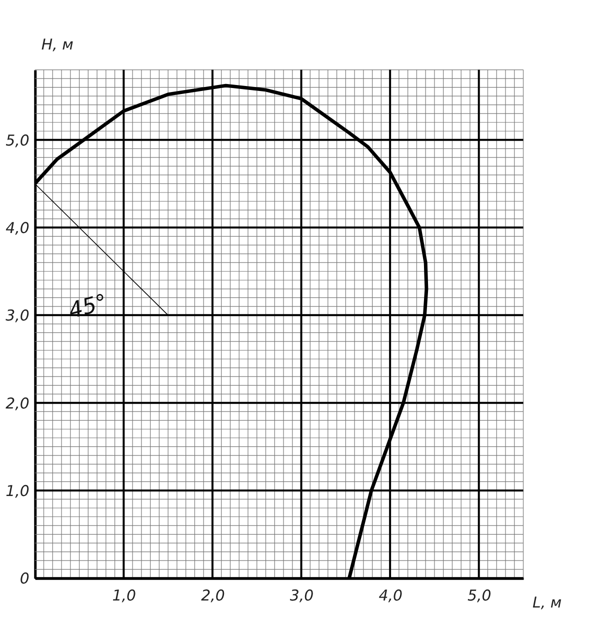 The height and width of the screenshot is (630, 603). What do you see at coordinates (88, 307) in the screenshot?
I see `annotation: 45°` at bounding box center [88, 307].